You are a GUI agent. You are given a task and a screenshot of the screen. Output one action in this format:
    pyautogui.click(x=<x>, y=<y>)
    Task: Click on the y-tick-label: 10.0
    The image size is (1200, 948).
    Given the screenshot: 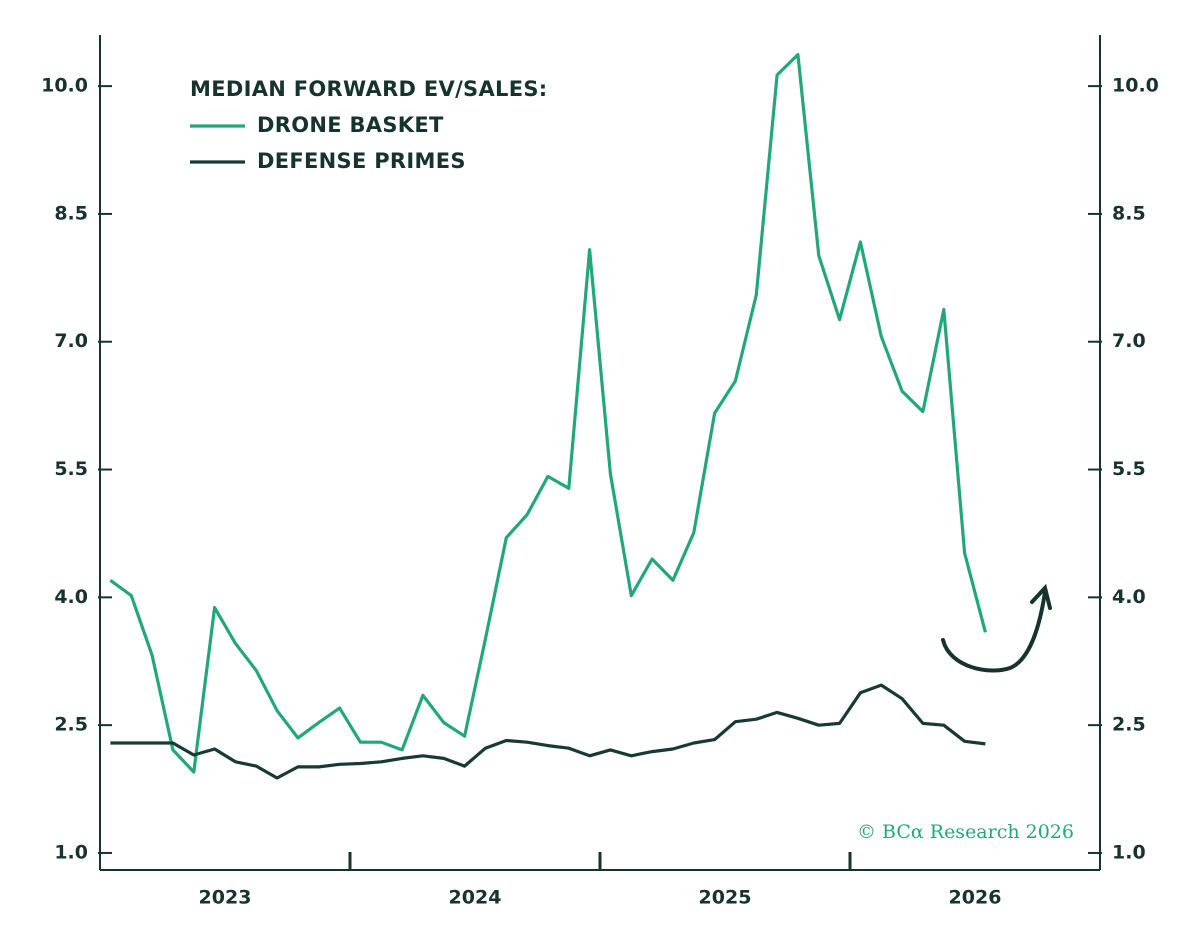 What is the action you would take?
    pyautogui.click(x=64, y=86)
    